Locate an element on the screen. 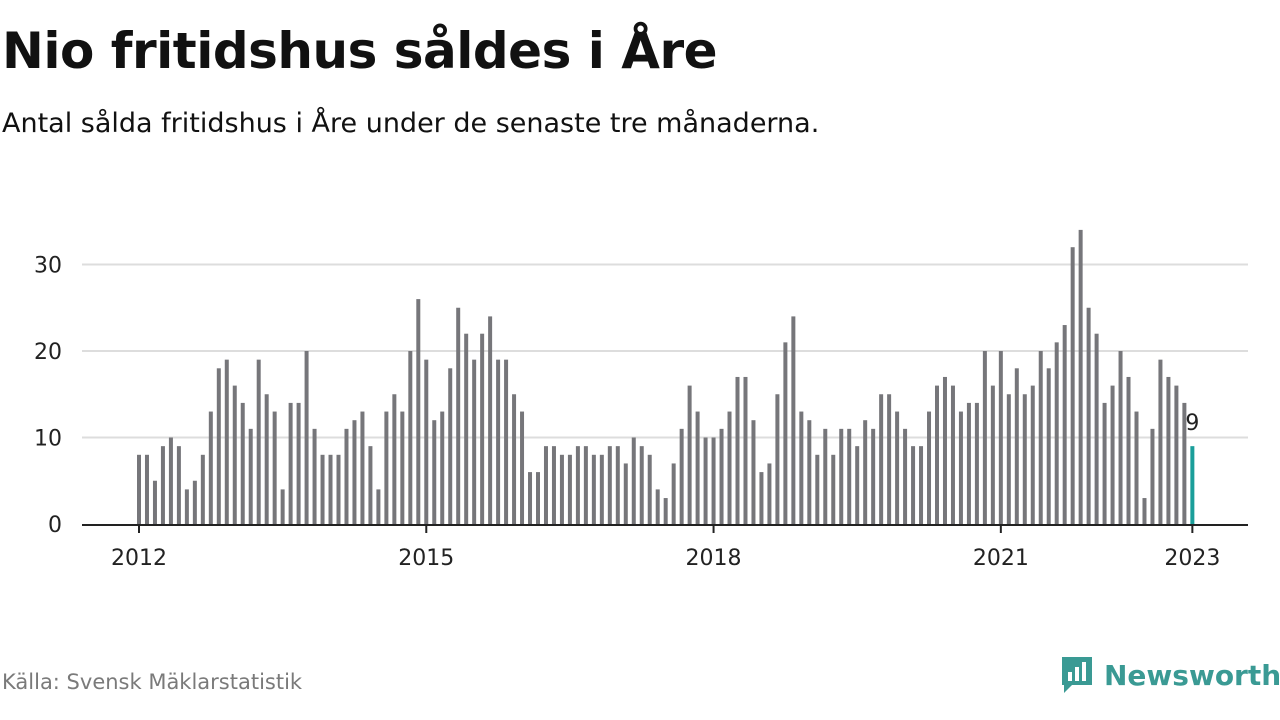 This screenshot has height=720, width=1280. value-label: 9 is located at coordinates (1192, 423).